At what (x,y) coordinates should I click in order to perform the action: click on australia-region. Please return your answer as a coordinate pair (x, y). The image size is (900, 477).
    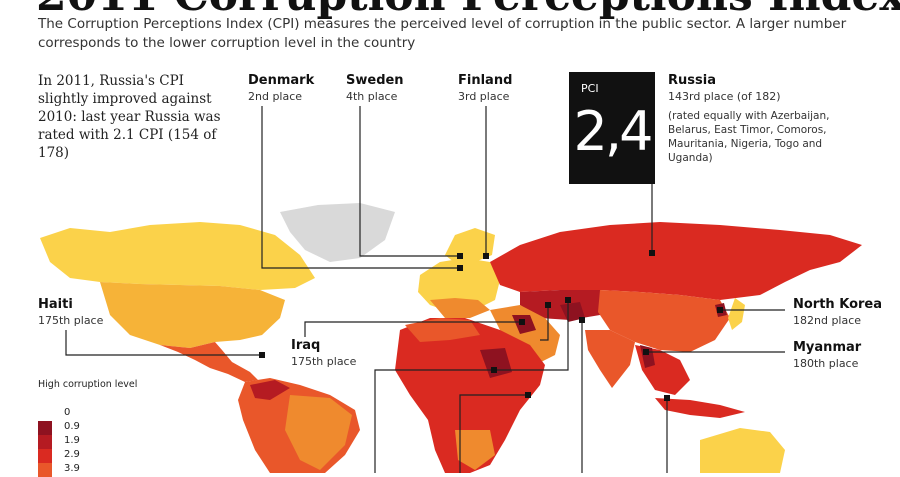
    Looking at the image, I should click on (742, 450).